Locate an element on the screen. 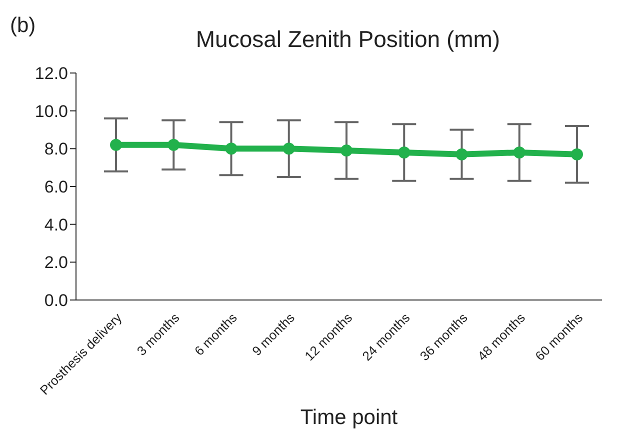 The image size is (630, 437). y-tick-label: 6.0 is located at coordinates (56, 187).